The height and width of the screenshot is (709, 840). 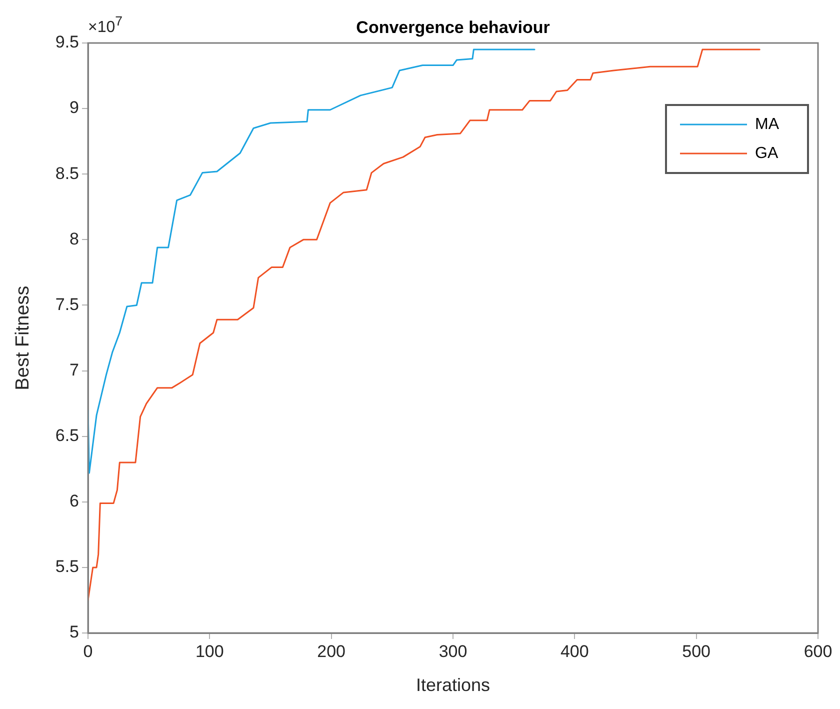 I want to click on y-tick-label: 5.5, so click(x=67, y=566).